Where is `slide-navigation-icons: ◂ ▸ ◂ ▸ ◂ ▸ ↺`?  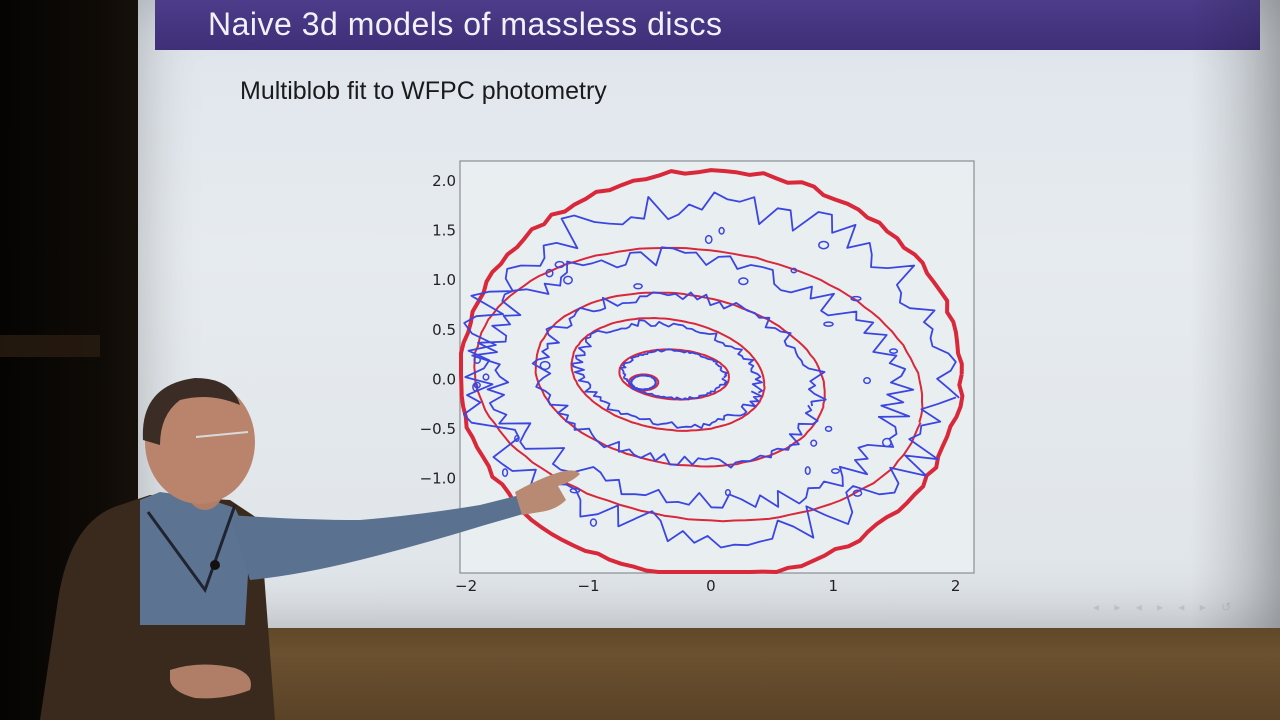
slide-navigation-icons: ◂ ▸ ◂ ▸ ◂ ▸ ↺ is located at coordinates (1165, 607).